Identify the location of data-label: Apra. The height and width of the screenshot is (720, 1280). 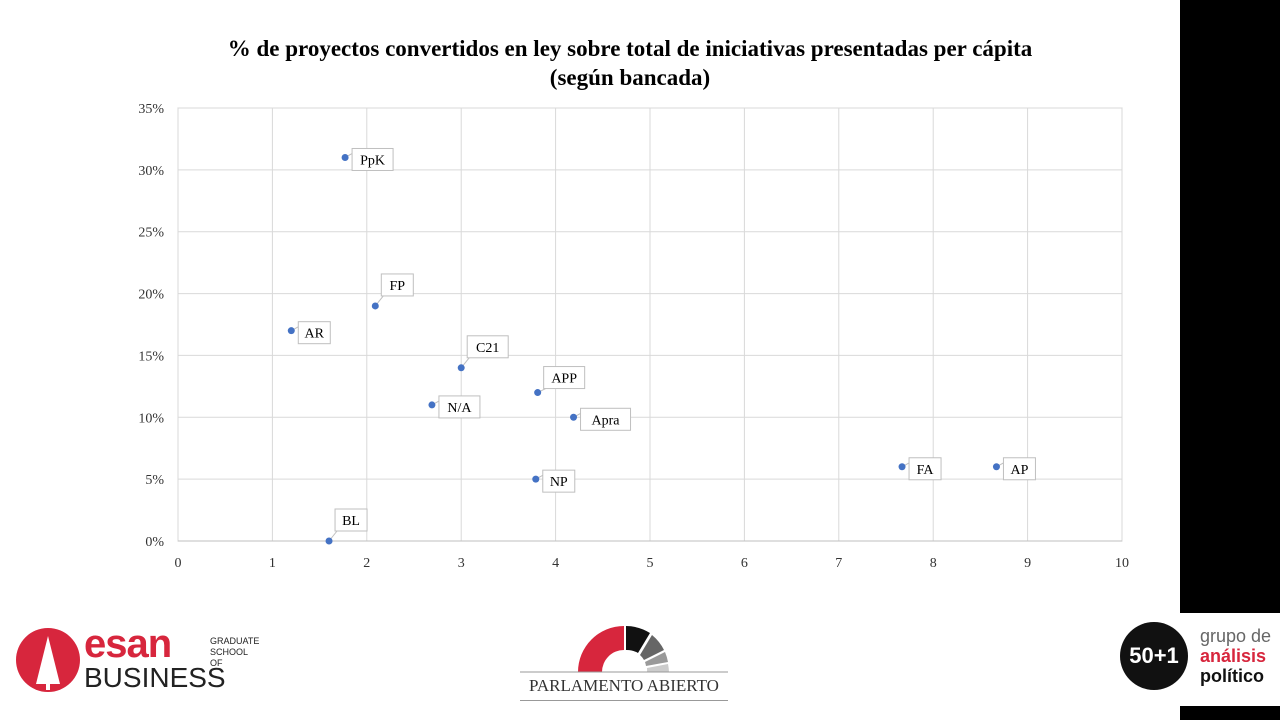
(606, 420).